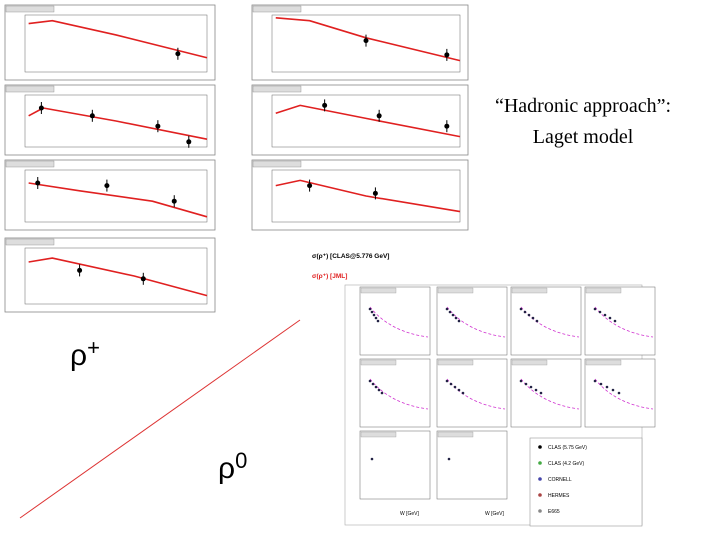 Image resolution: width=720 pixels, height=540 pixels. What do you see at coordinates (559, 496) in the screenshot?
I see `legend-label: HERMES` at bounding box center [559, 496].